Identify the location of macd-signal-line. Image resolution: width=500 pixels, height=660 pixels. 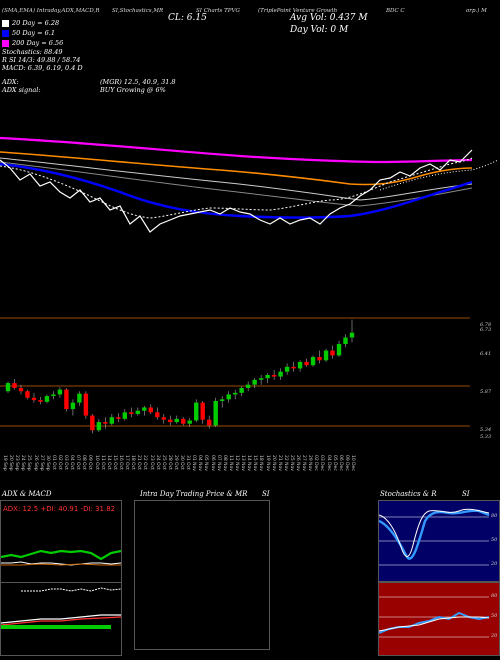
(61, 621).